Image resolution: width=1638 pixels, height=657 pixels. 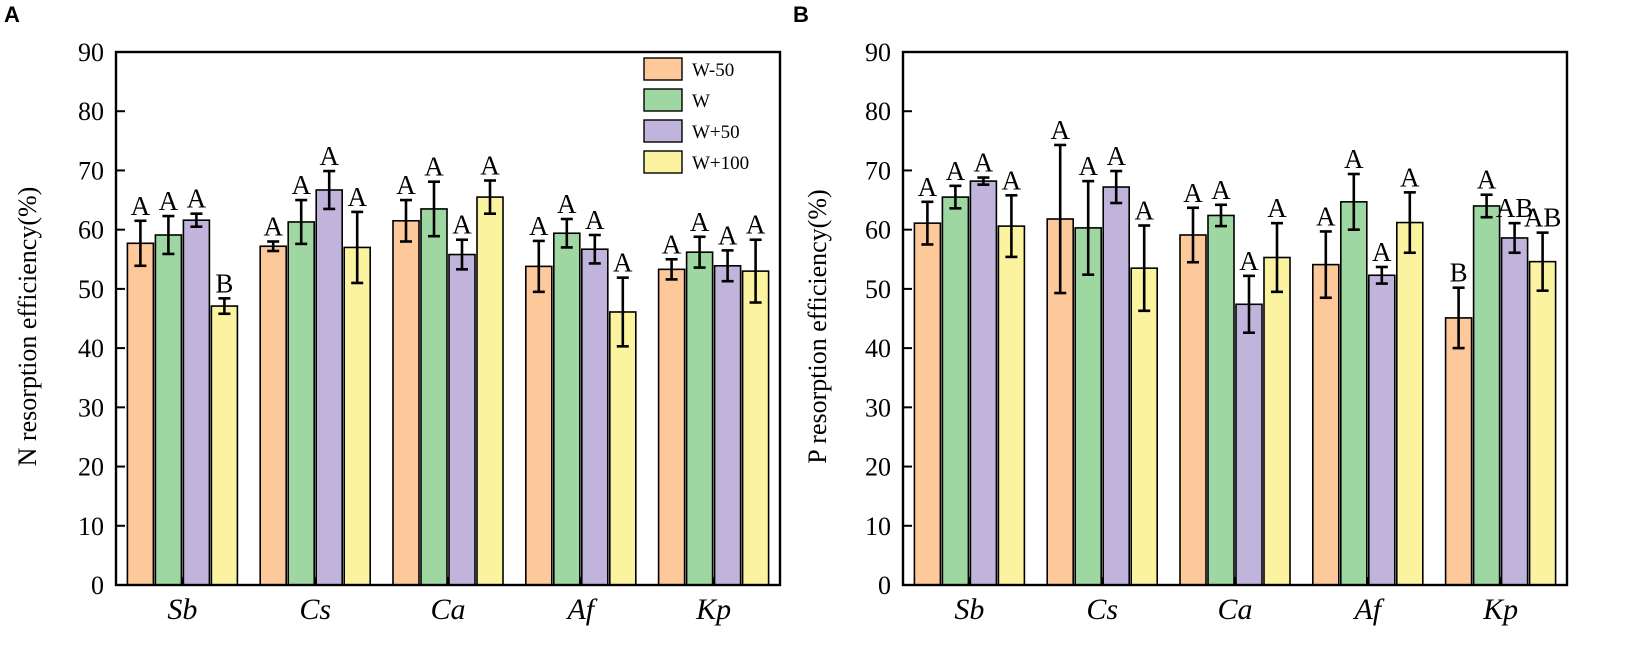 I want to click on panel-label: A, so click(x=12, y=14).